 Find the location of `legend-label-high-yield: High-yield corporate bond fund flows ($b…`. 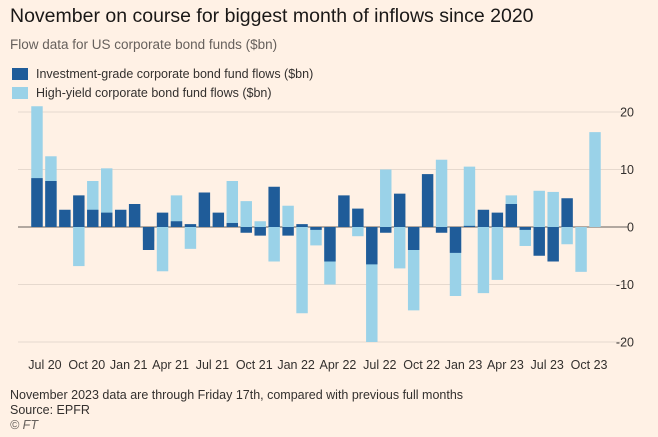

legend-label-high-yield: High-yield corporate bond fund flows ($b… is located at coordinates (154, 92).